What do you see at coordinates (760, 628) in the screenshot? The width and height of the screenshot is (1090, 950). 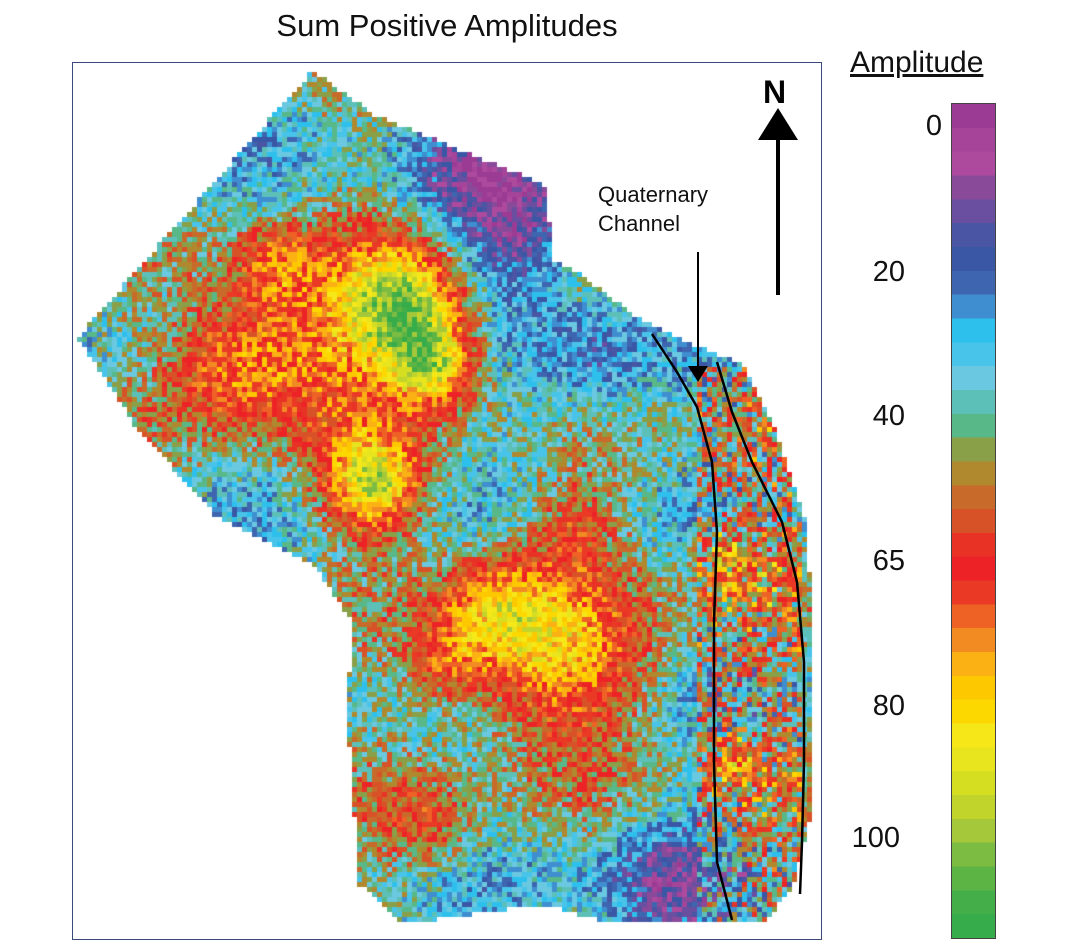 I see `channel-boundary-east` at bounding box center [760, 628].